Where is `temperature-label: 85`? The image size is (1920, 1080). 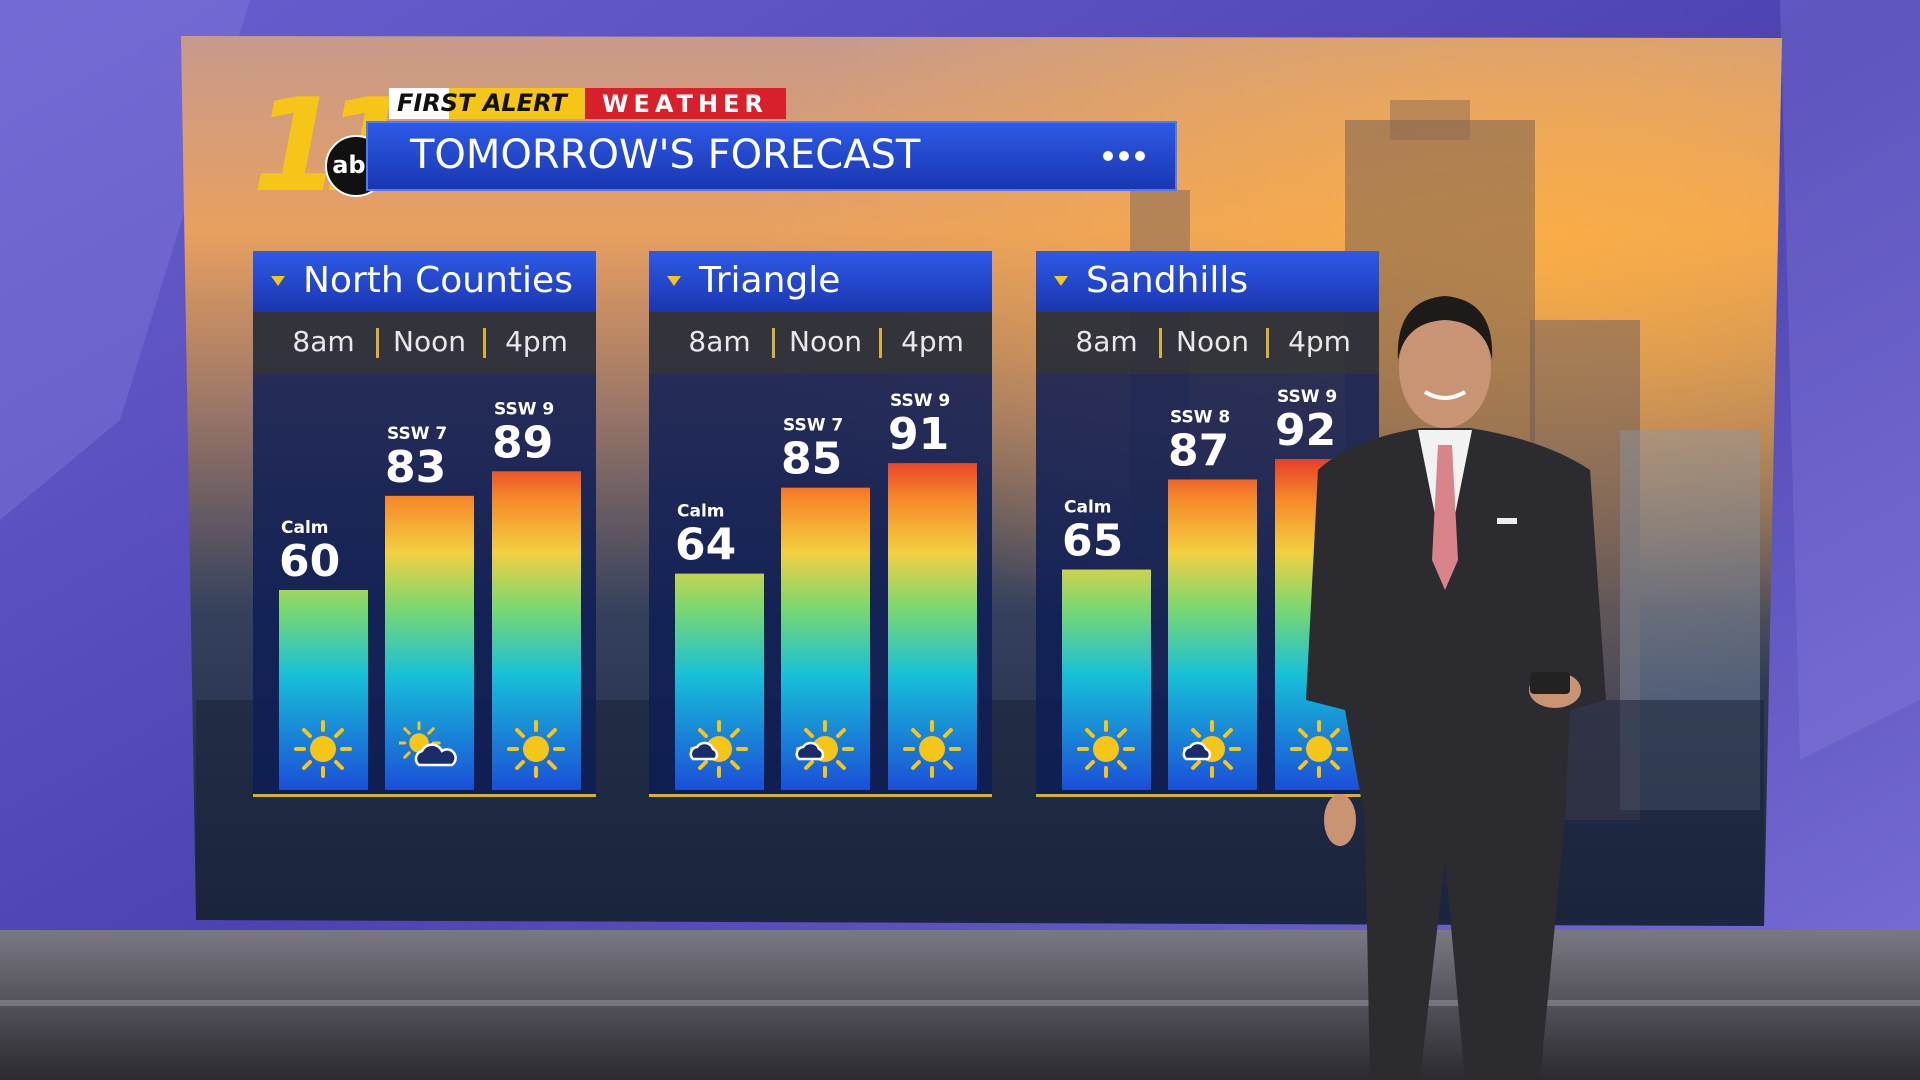
temperature-label: 85 is located at coordinates (811, 459).